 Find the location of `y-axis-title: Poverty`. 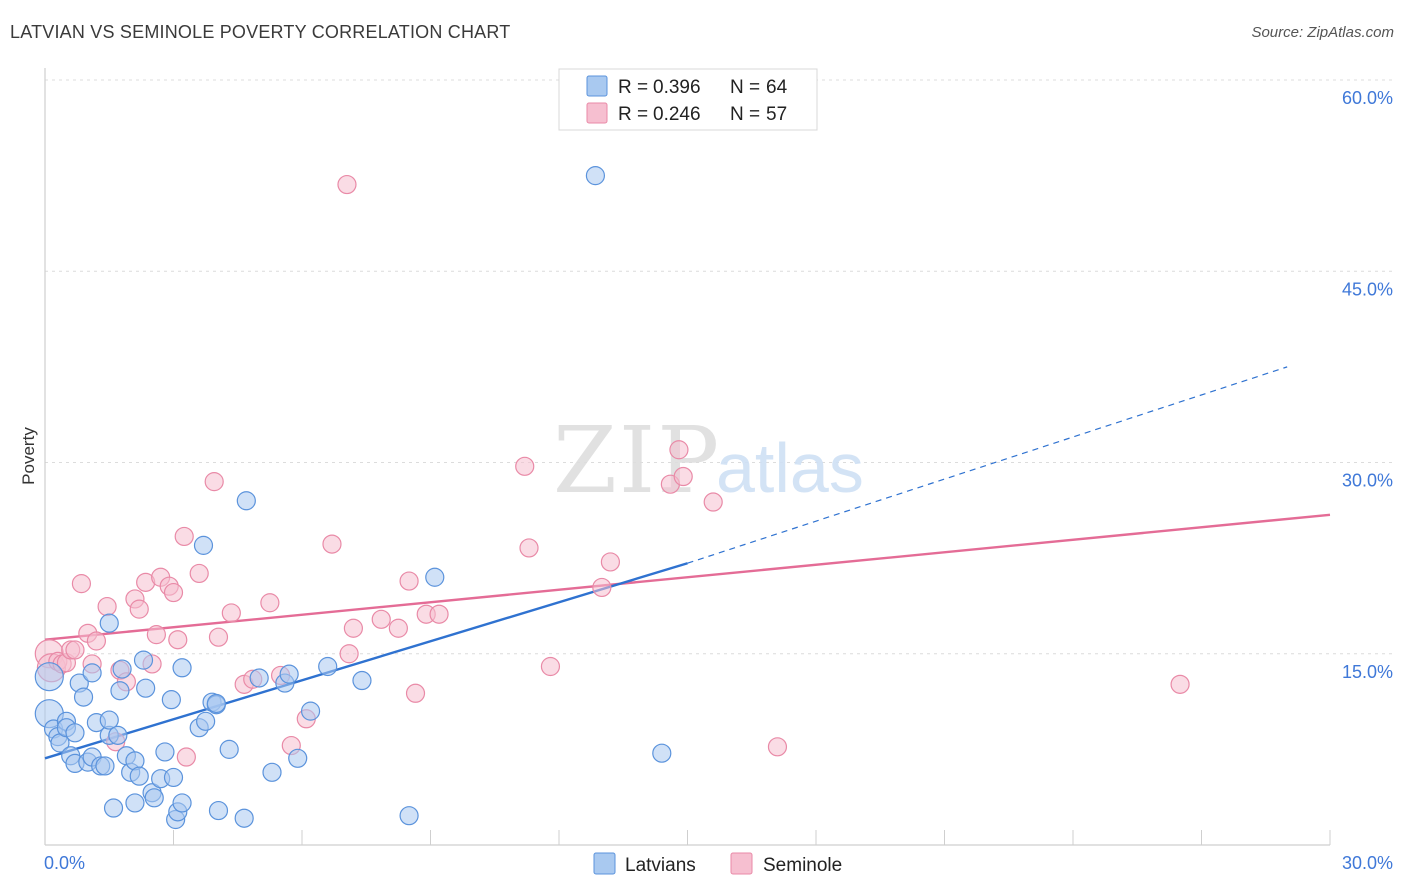

y-axis-title: Poverty is located at coordinates (28, 456).